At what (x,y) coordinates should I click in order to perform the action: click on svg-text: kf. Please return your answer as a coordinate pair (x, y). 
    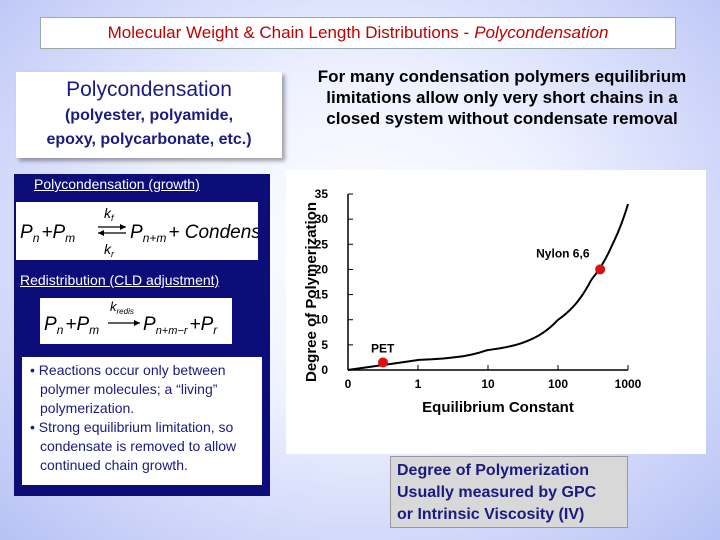
    Looking at the image, I should click on (109, 214).